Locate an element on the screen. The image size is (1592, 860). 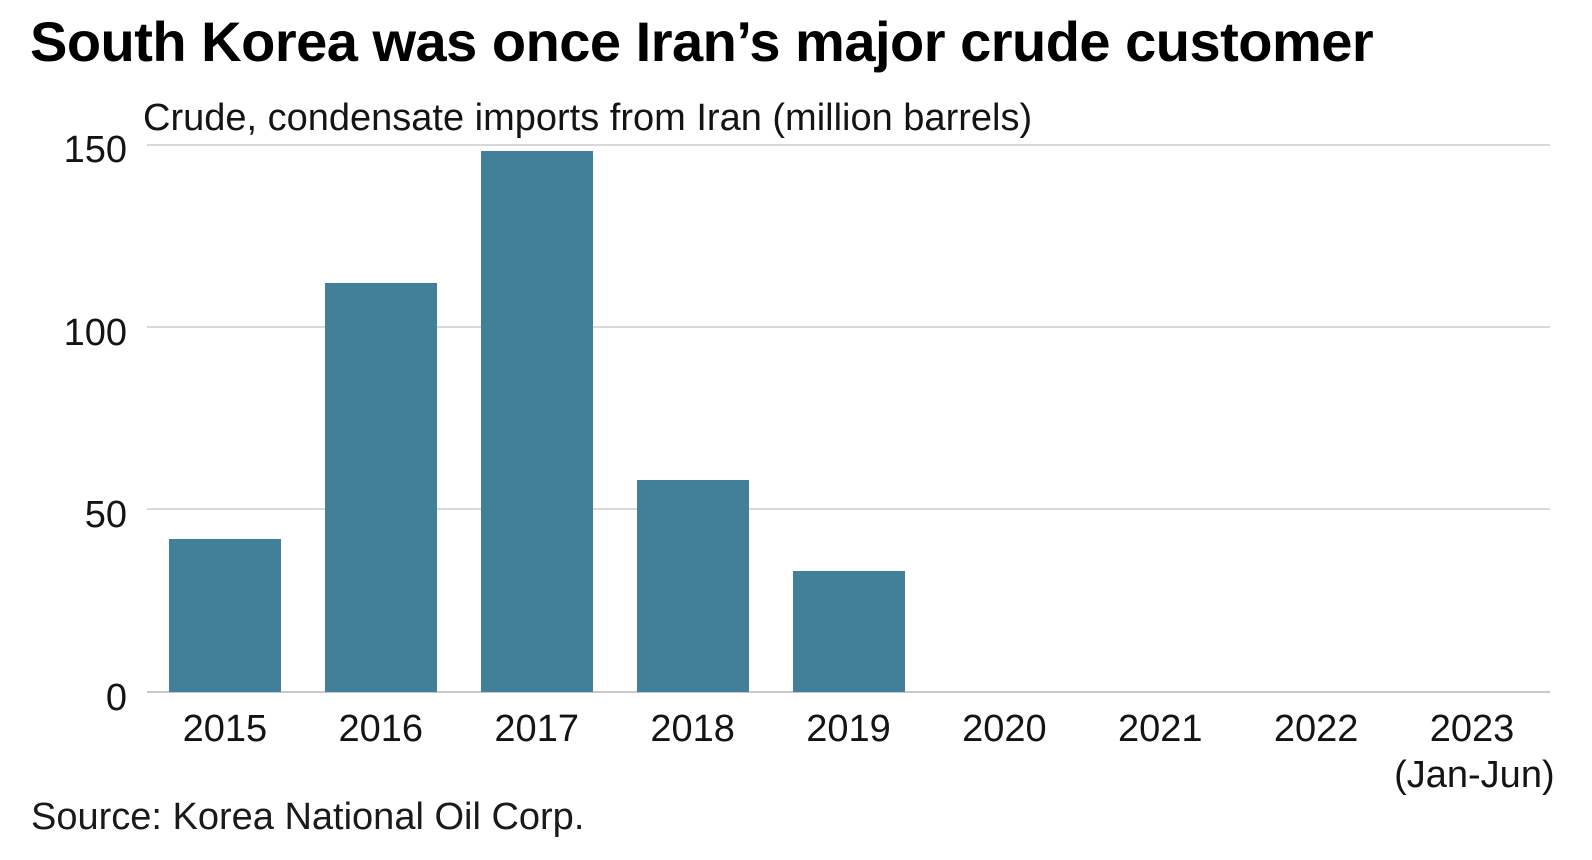
x-tick-label-2018: 2018 is located at coordinates (693, 729).